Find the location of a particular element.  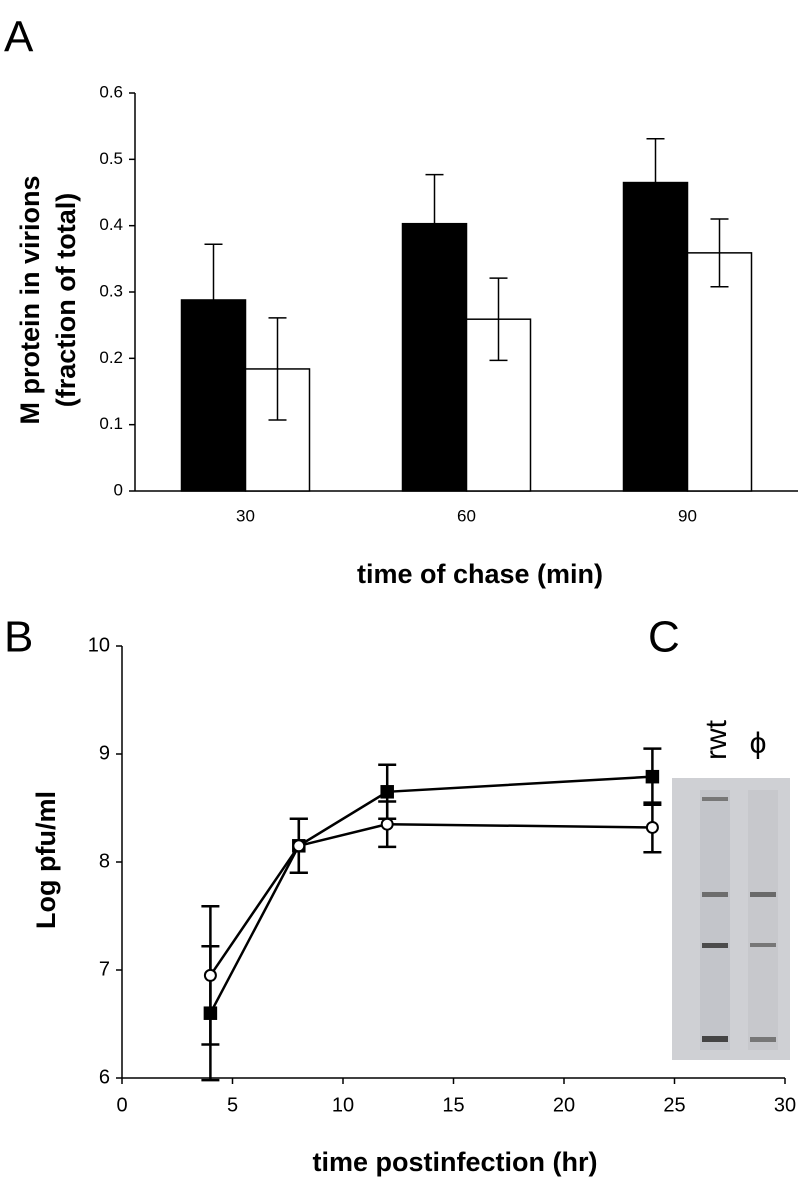

y-axis-title: M protein in virions is located at coordinates (30, 299).